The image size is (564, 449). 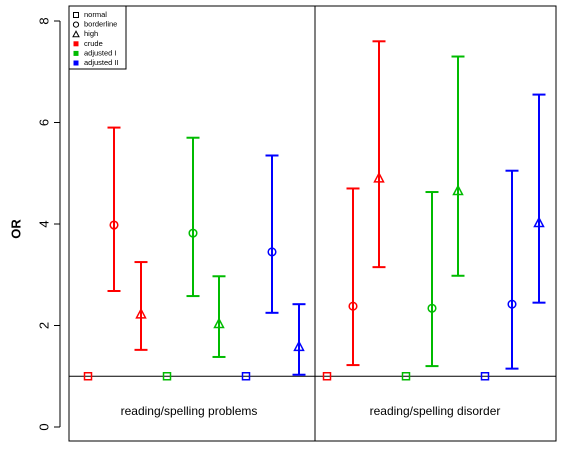 What do you see at coordinates (43, 325) in the screenshot?
I see `y-tick-label-2: 2` at bounding box center [43, 325].